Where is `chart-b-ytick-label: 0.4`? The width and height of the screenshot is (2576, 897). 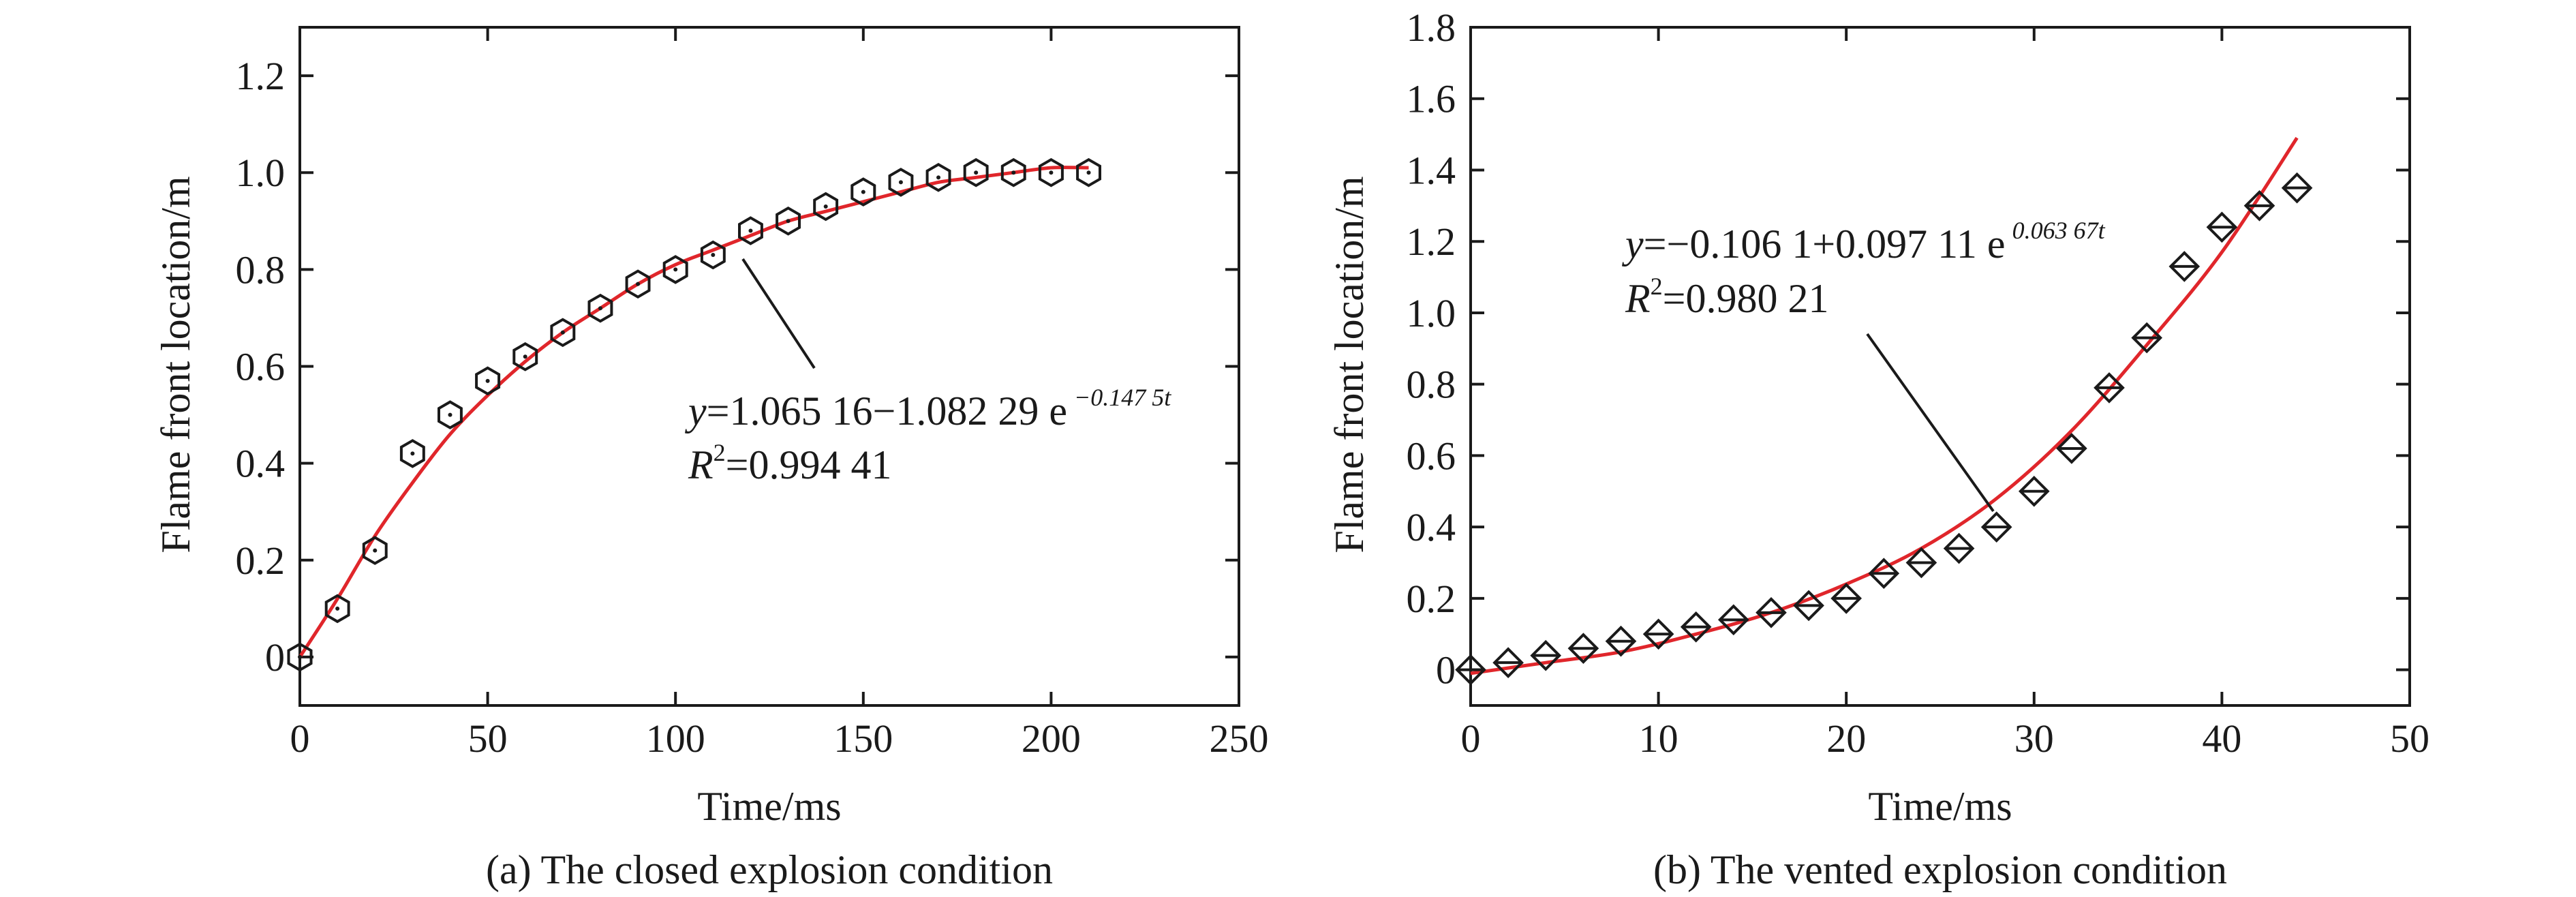
chart-b-ytick-label: 0.4 is located at coordinates (1431, 527).